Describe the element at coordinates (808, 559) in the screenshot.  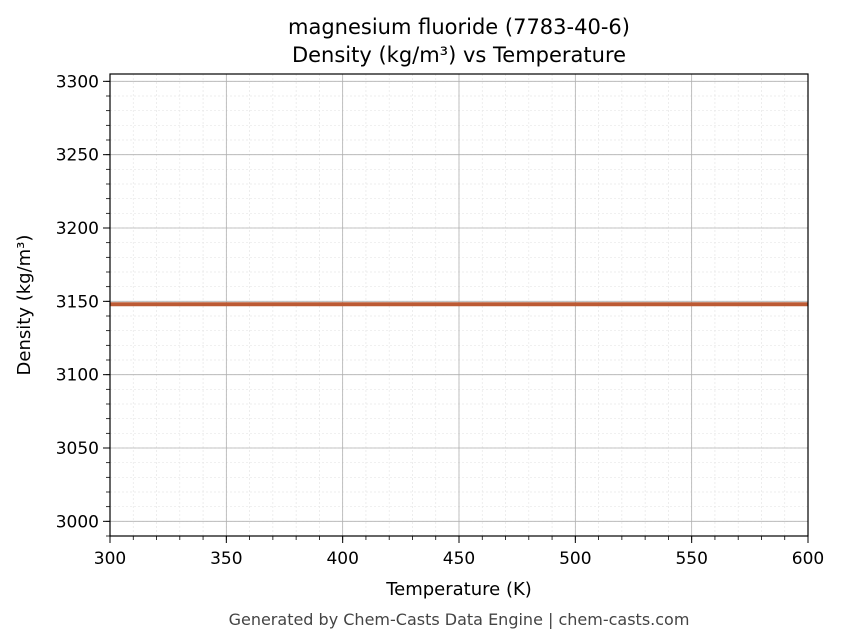
I see `x-tick-label: 600` at that location.